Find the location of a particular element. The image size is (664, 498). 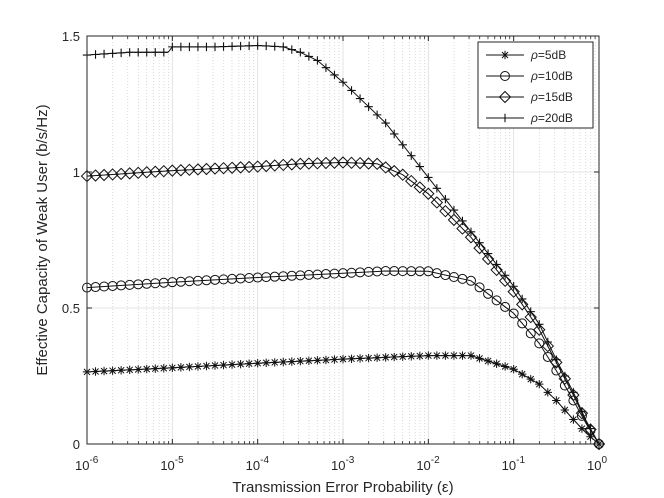

x-tick-label-1e-2: 10⁻² is located at coordinates (428, 464).